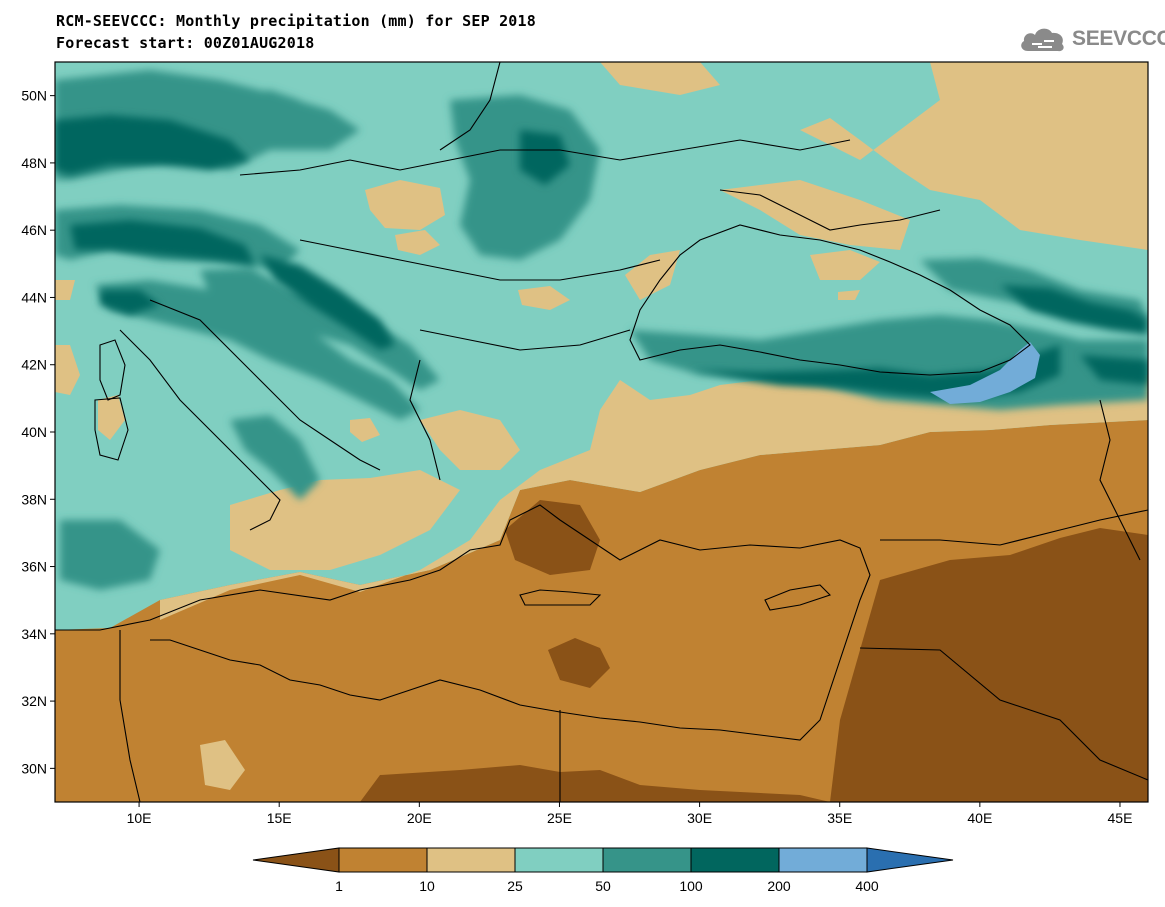 The image size is (1165, 907). I want to click on forecast-start-label: Forecast start: 00Z01AUG2018, so click(185, 43).